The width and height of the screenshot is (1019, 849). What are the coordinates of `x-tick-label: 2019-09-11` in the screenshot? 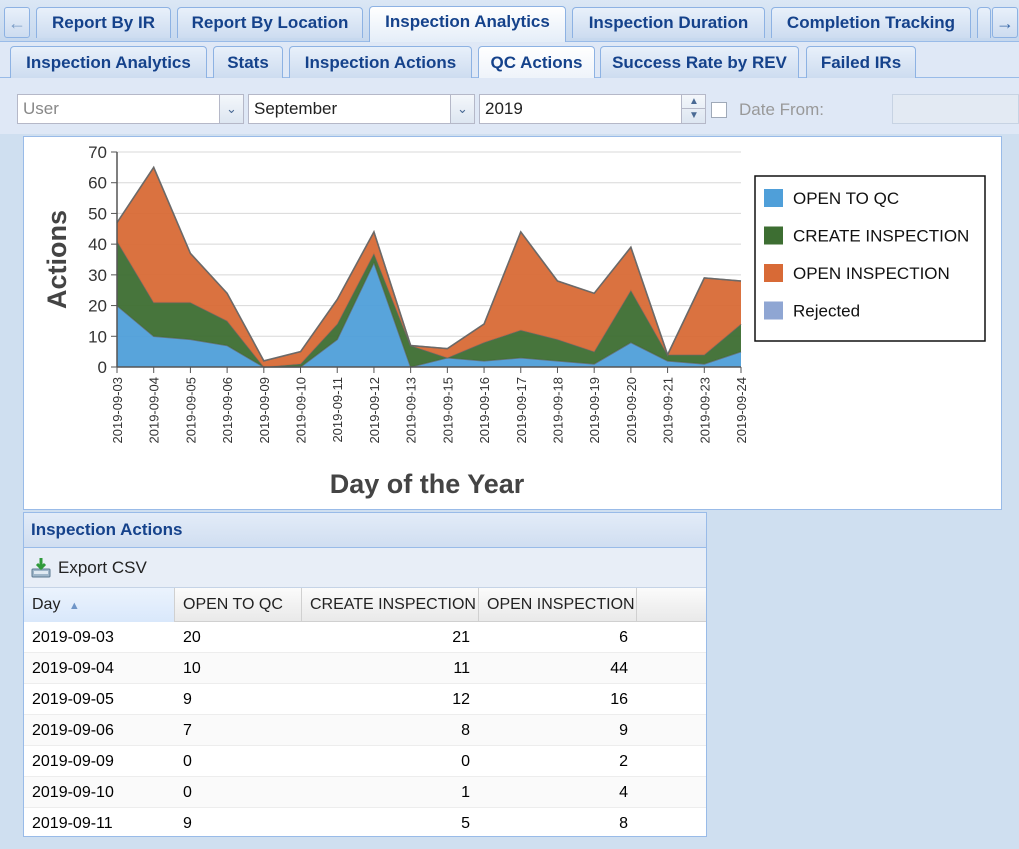 It's located at (337, 410).